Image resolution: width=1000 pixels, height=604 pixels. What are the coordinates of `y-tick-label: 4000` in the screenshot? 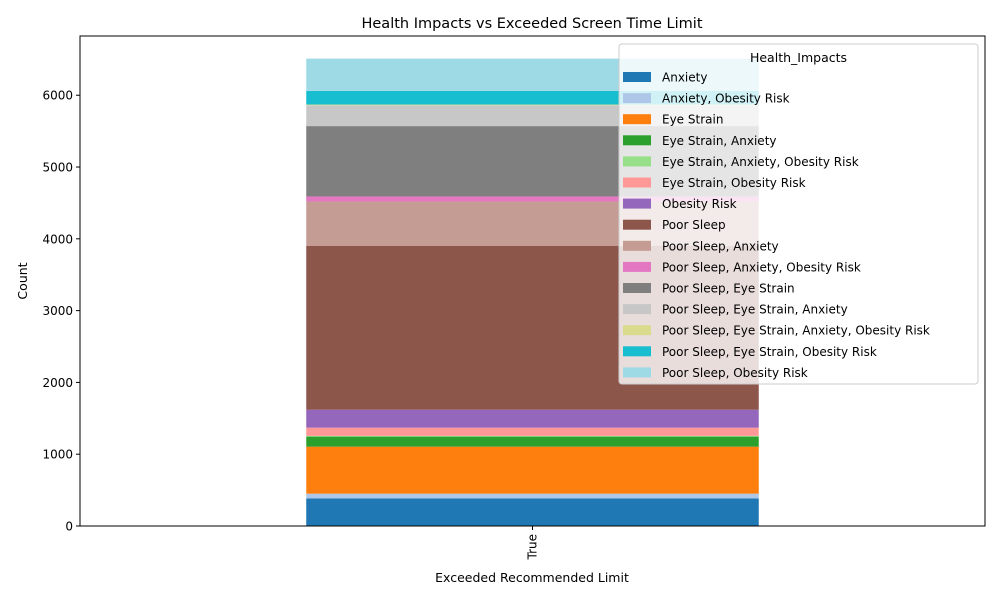 It's located at (57, 239).